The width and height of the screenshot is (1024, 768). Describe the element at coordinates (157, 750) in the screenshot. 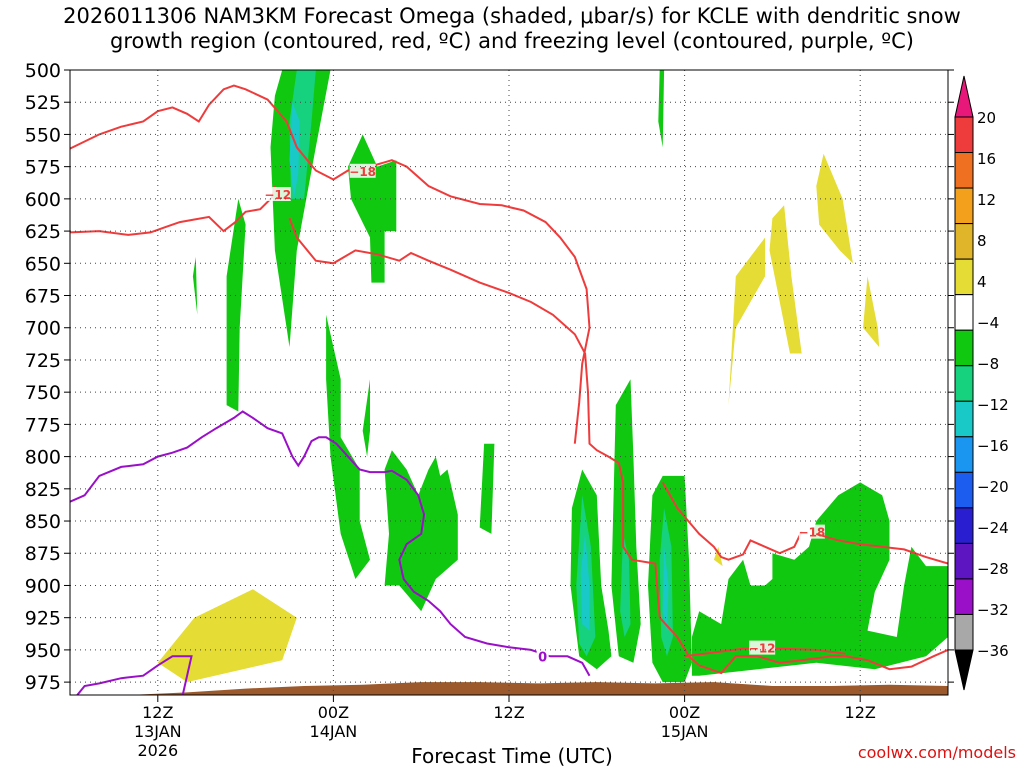

I see `x-tick-year-6: 2026` at that location.